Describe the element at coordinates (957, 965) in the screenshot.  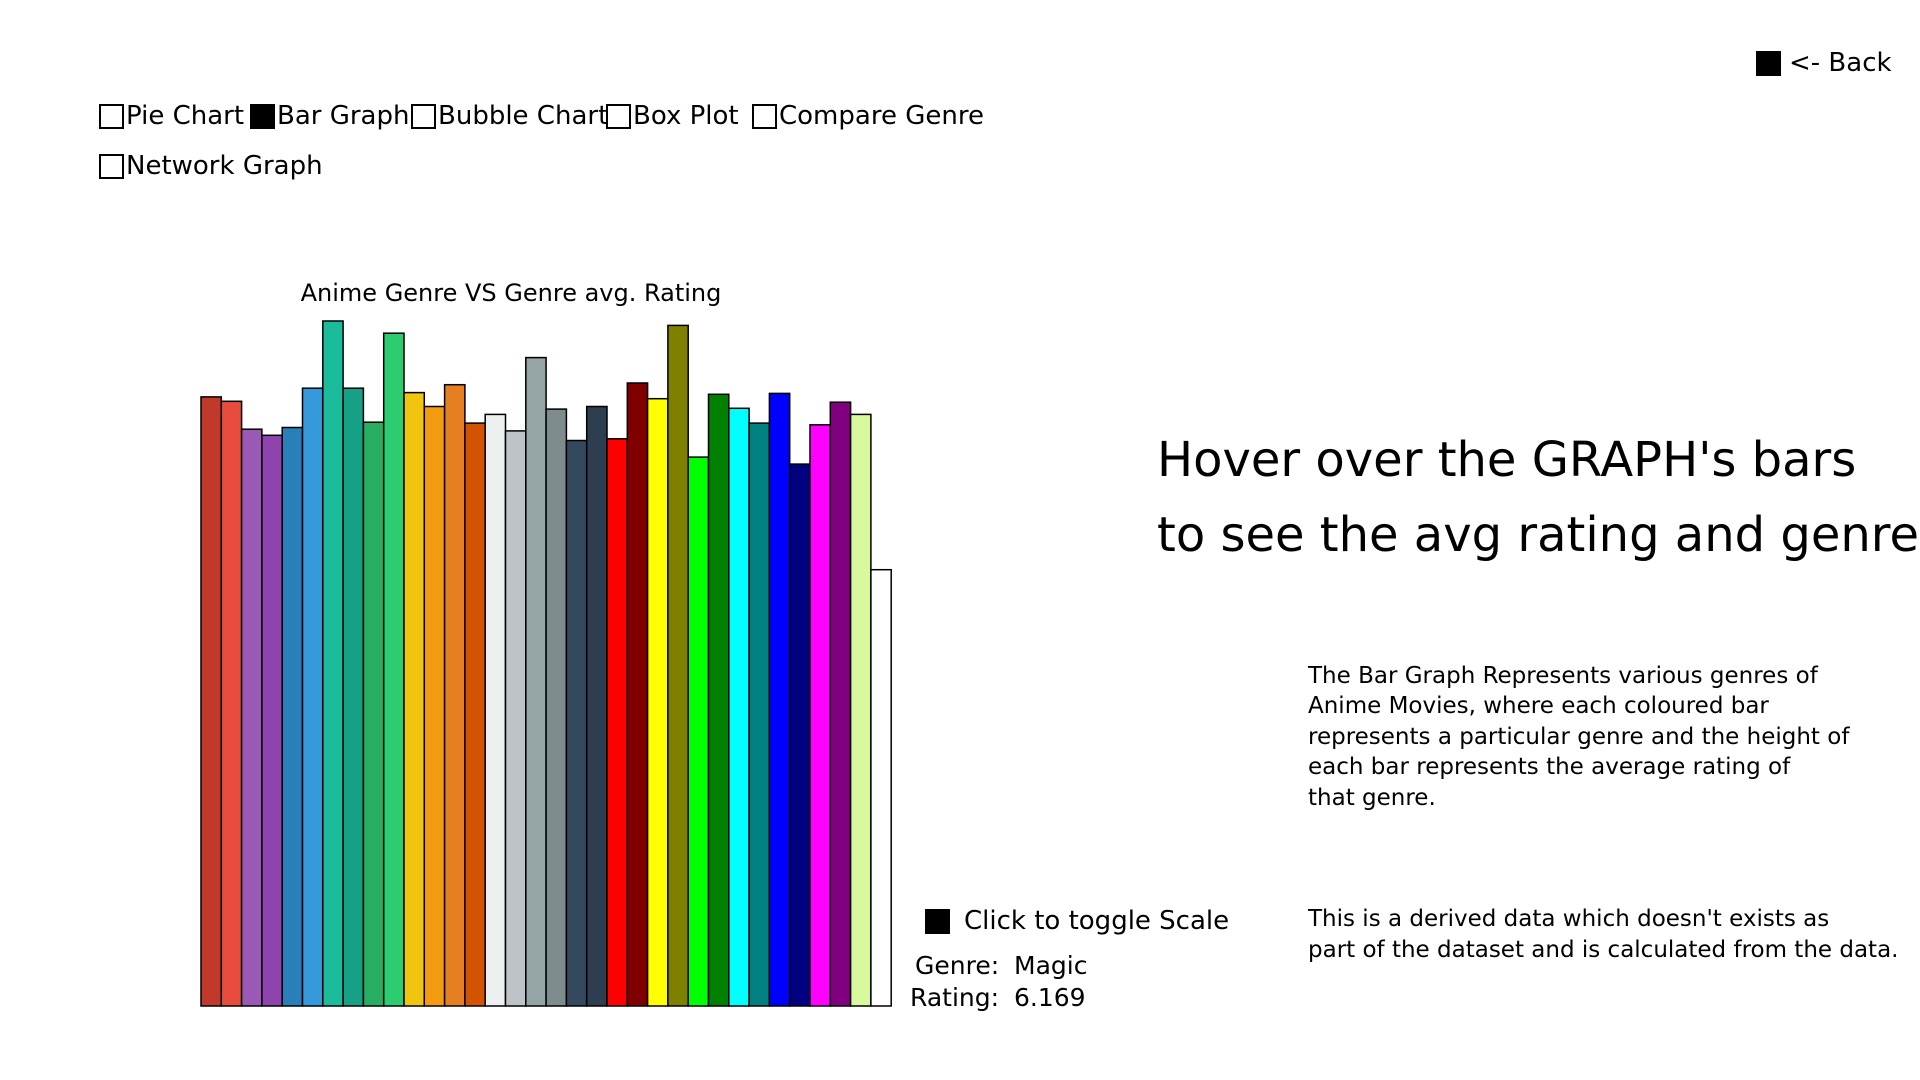
I see `genre-label: Genre:` at that location.